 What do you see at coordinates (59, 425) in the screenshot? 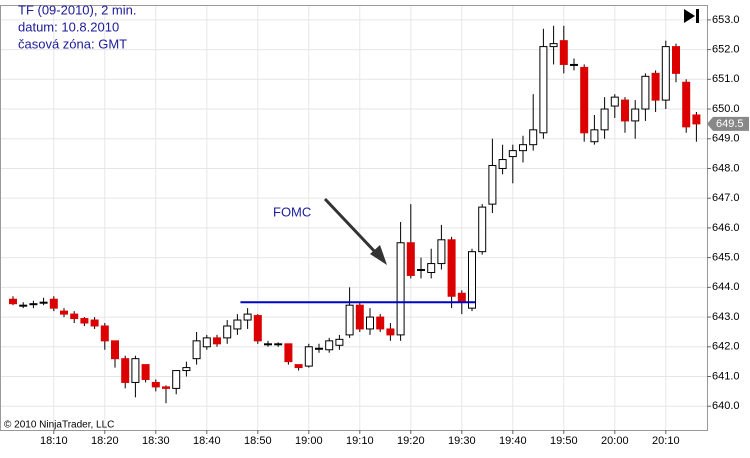
I see `copyright: © 2010 NinjaTrader, LLC` at bounding box center [59, 425].